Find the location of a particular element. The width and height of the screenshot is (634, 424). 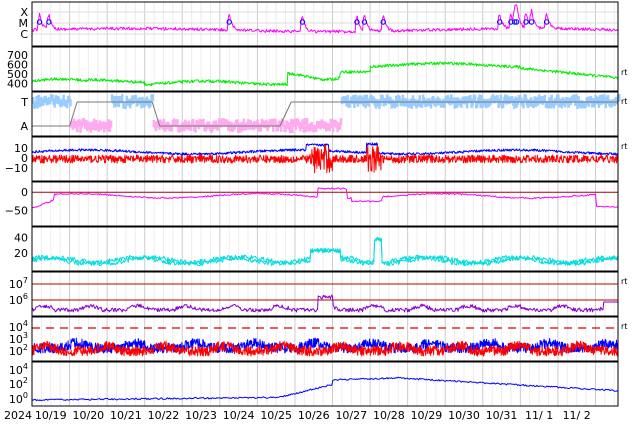

date-tick-label: 10/24 is located at coordinates (239, 415).